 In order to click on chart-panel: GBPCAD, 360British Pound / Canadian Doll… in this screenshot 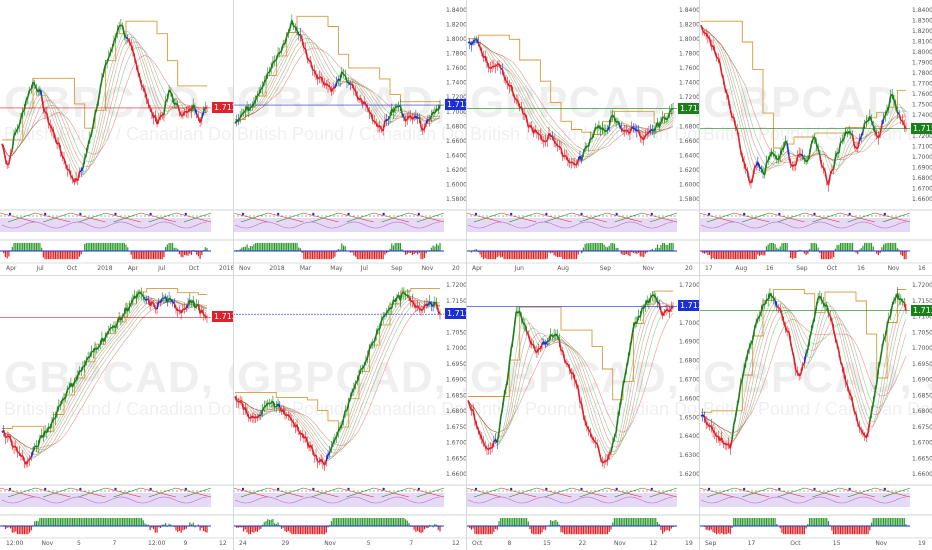, I will do `click(815, 412)`.